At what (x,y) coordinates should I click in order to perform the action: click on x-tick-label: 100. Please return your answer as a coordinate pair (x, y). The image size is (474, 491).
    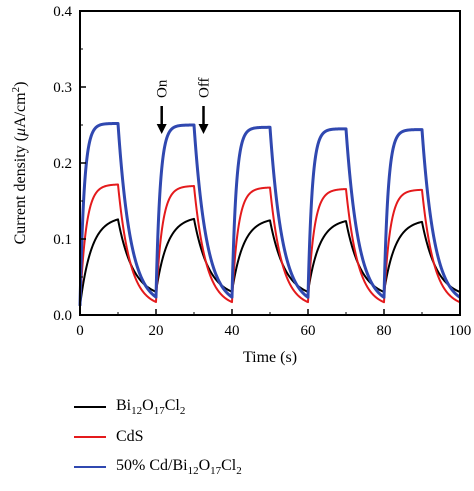
    Looking at the image, I should click on (460, 331).